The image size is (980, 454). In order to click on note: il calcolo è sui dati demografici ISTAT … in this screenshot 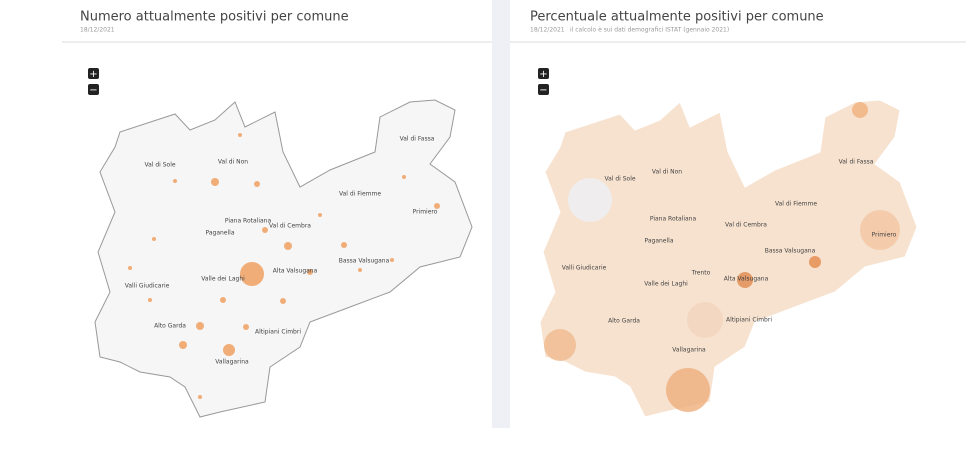, I will do `click(649, 30)`.